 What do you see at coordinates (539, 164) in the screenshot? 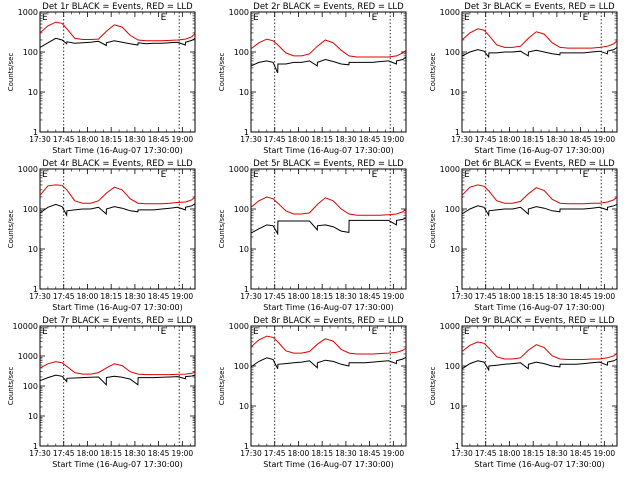
I see `panel-title: Det 6r BLACK = Events, RED = LLD` at bounding box center [539, 164].